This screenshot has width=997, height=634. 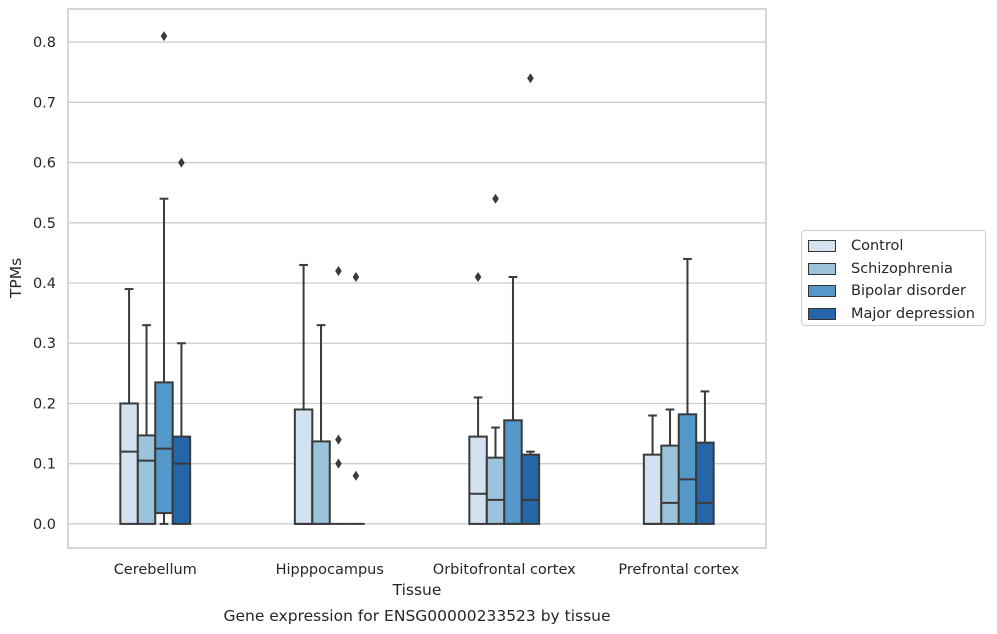 What do you see at coordinates (44, 525) in the screenshot?
I see `y-tick-label: 0.0` at bounding box center [44, 525].